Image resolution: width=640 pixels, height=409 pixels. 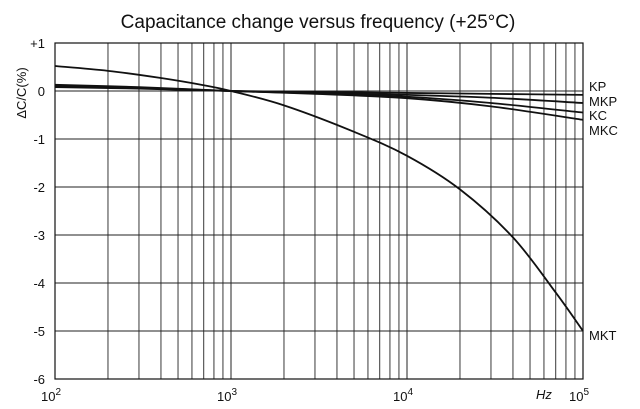 What do you see at coordinates (597, 86) in the screenshot?
I see `series-label-kp: KP` at bounding box center [597, 86].